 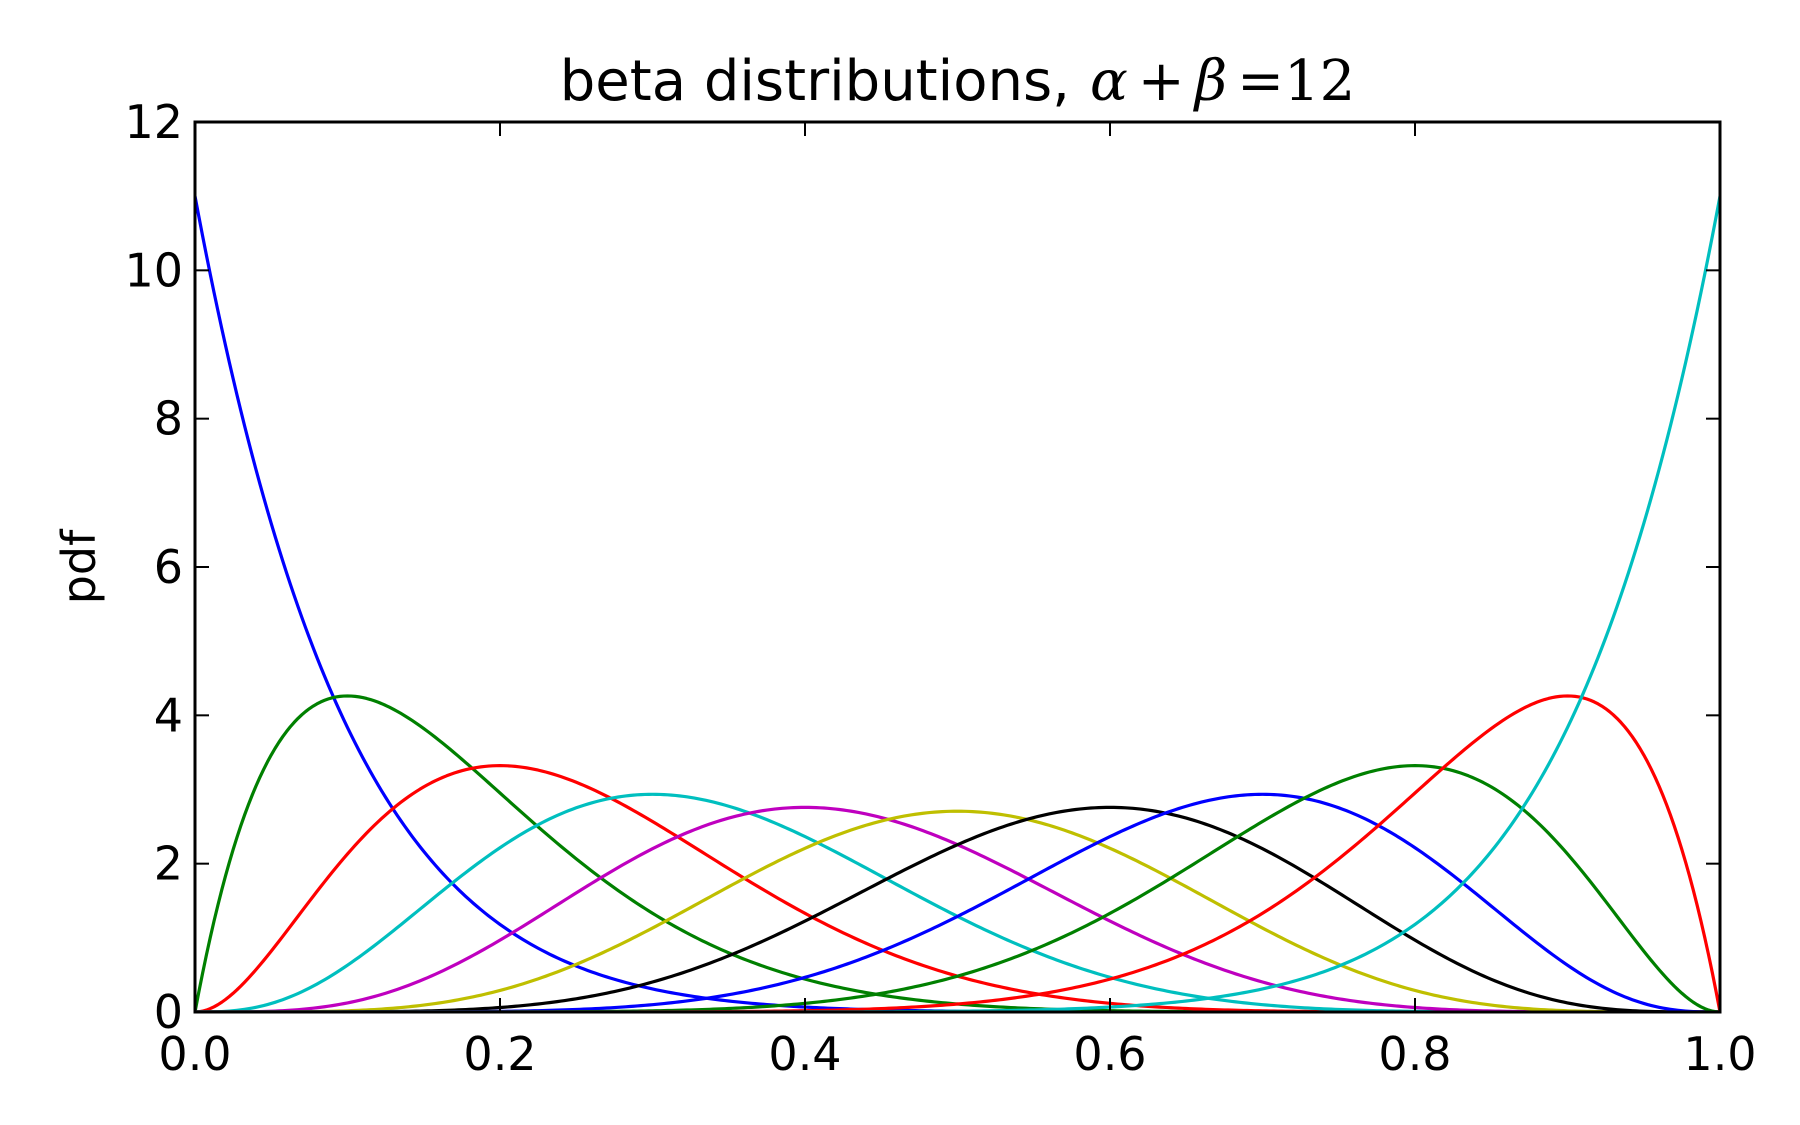 What do you see at coordinates (168, 419) in the screenshot?
I see `y-tick-label: 8` at bounding box center [168, 419].